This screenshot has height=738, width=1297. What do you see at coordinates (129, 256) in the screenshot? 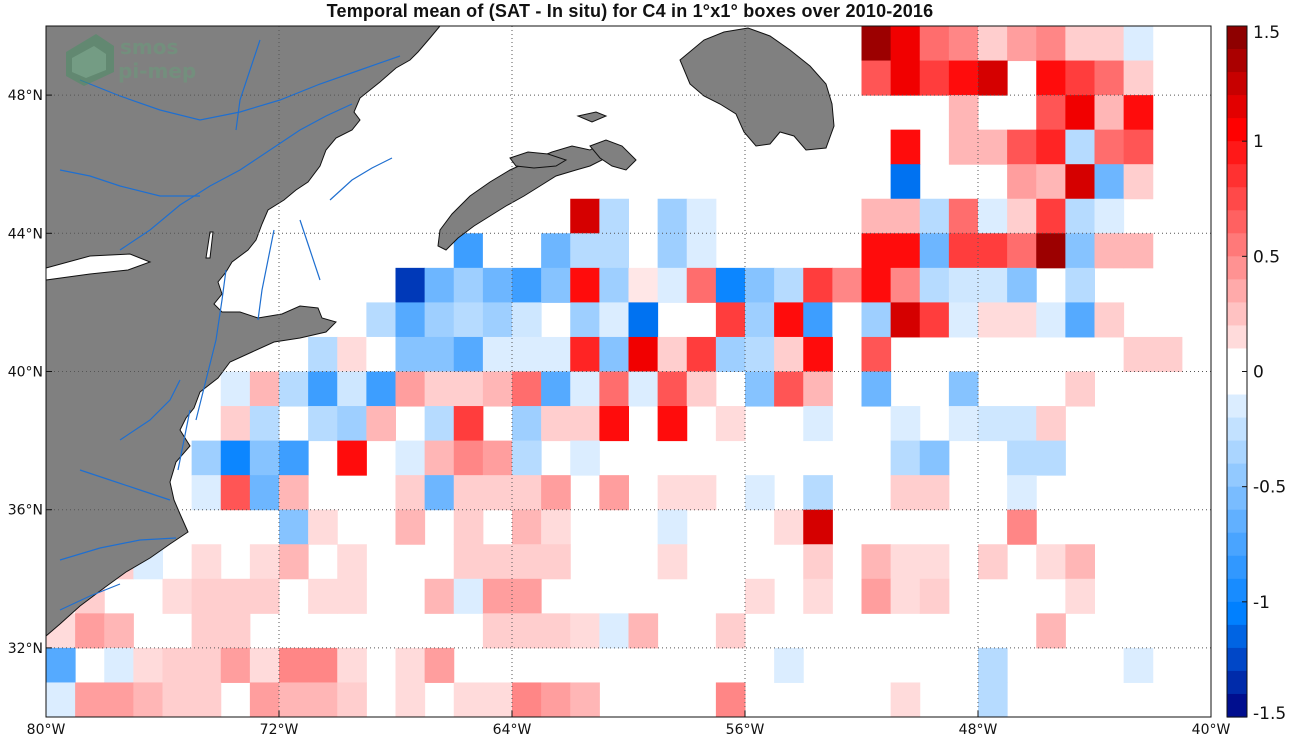
I see `lakes` at bounding box center [129, 256].